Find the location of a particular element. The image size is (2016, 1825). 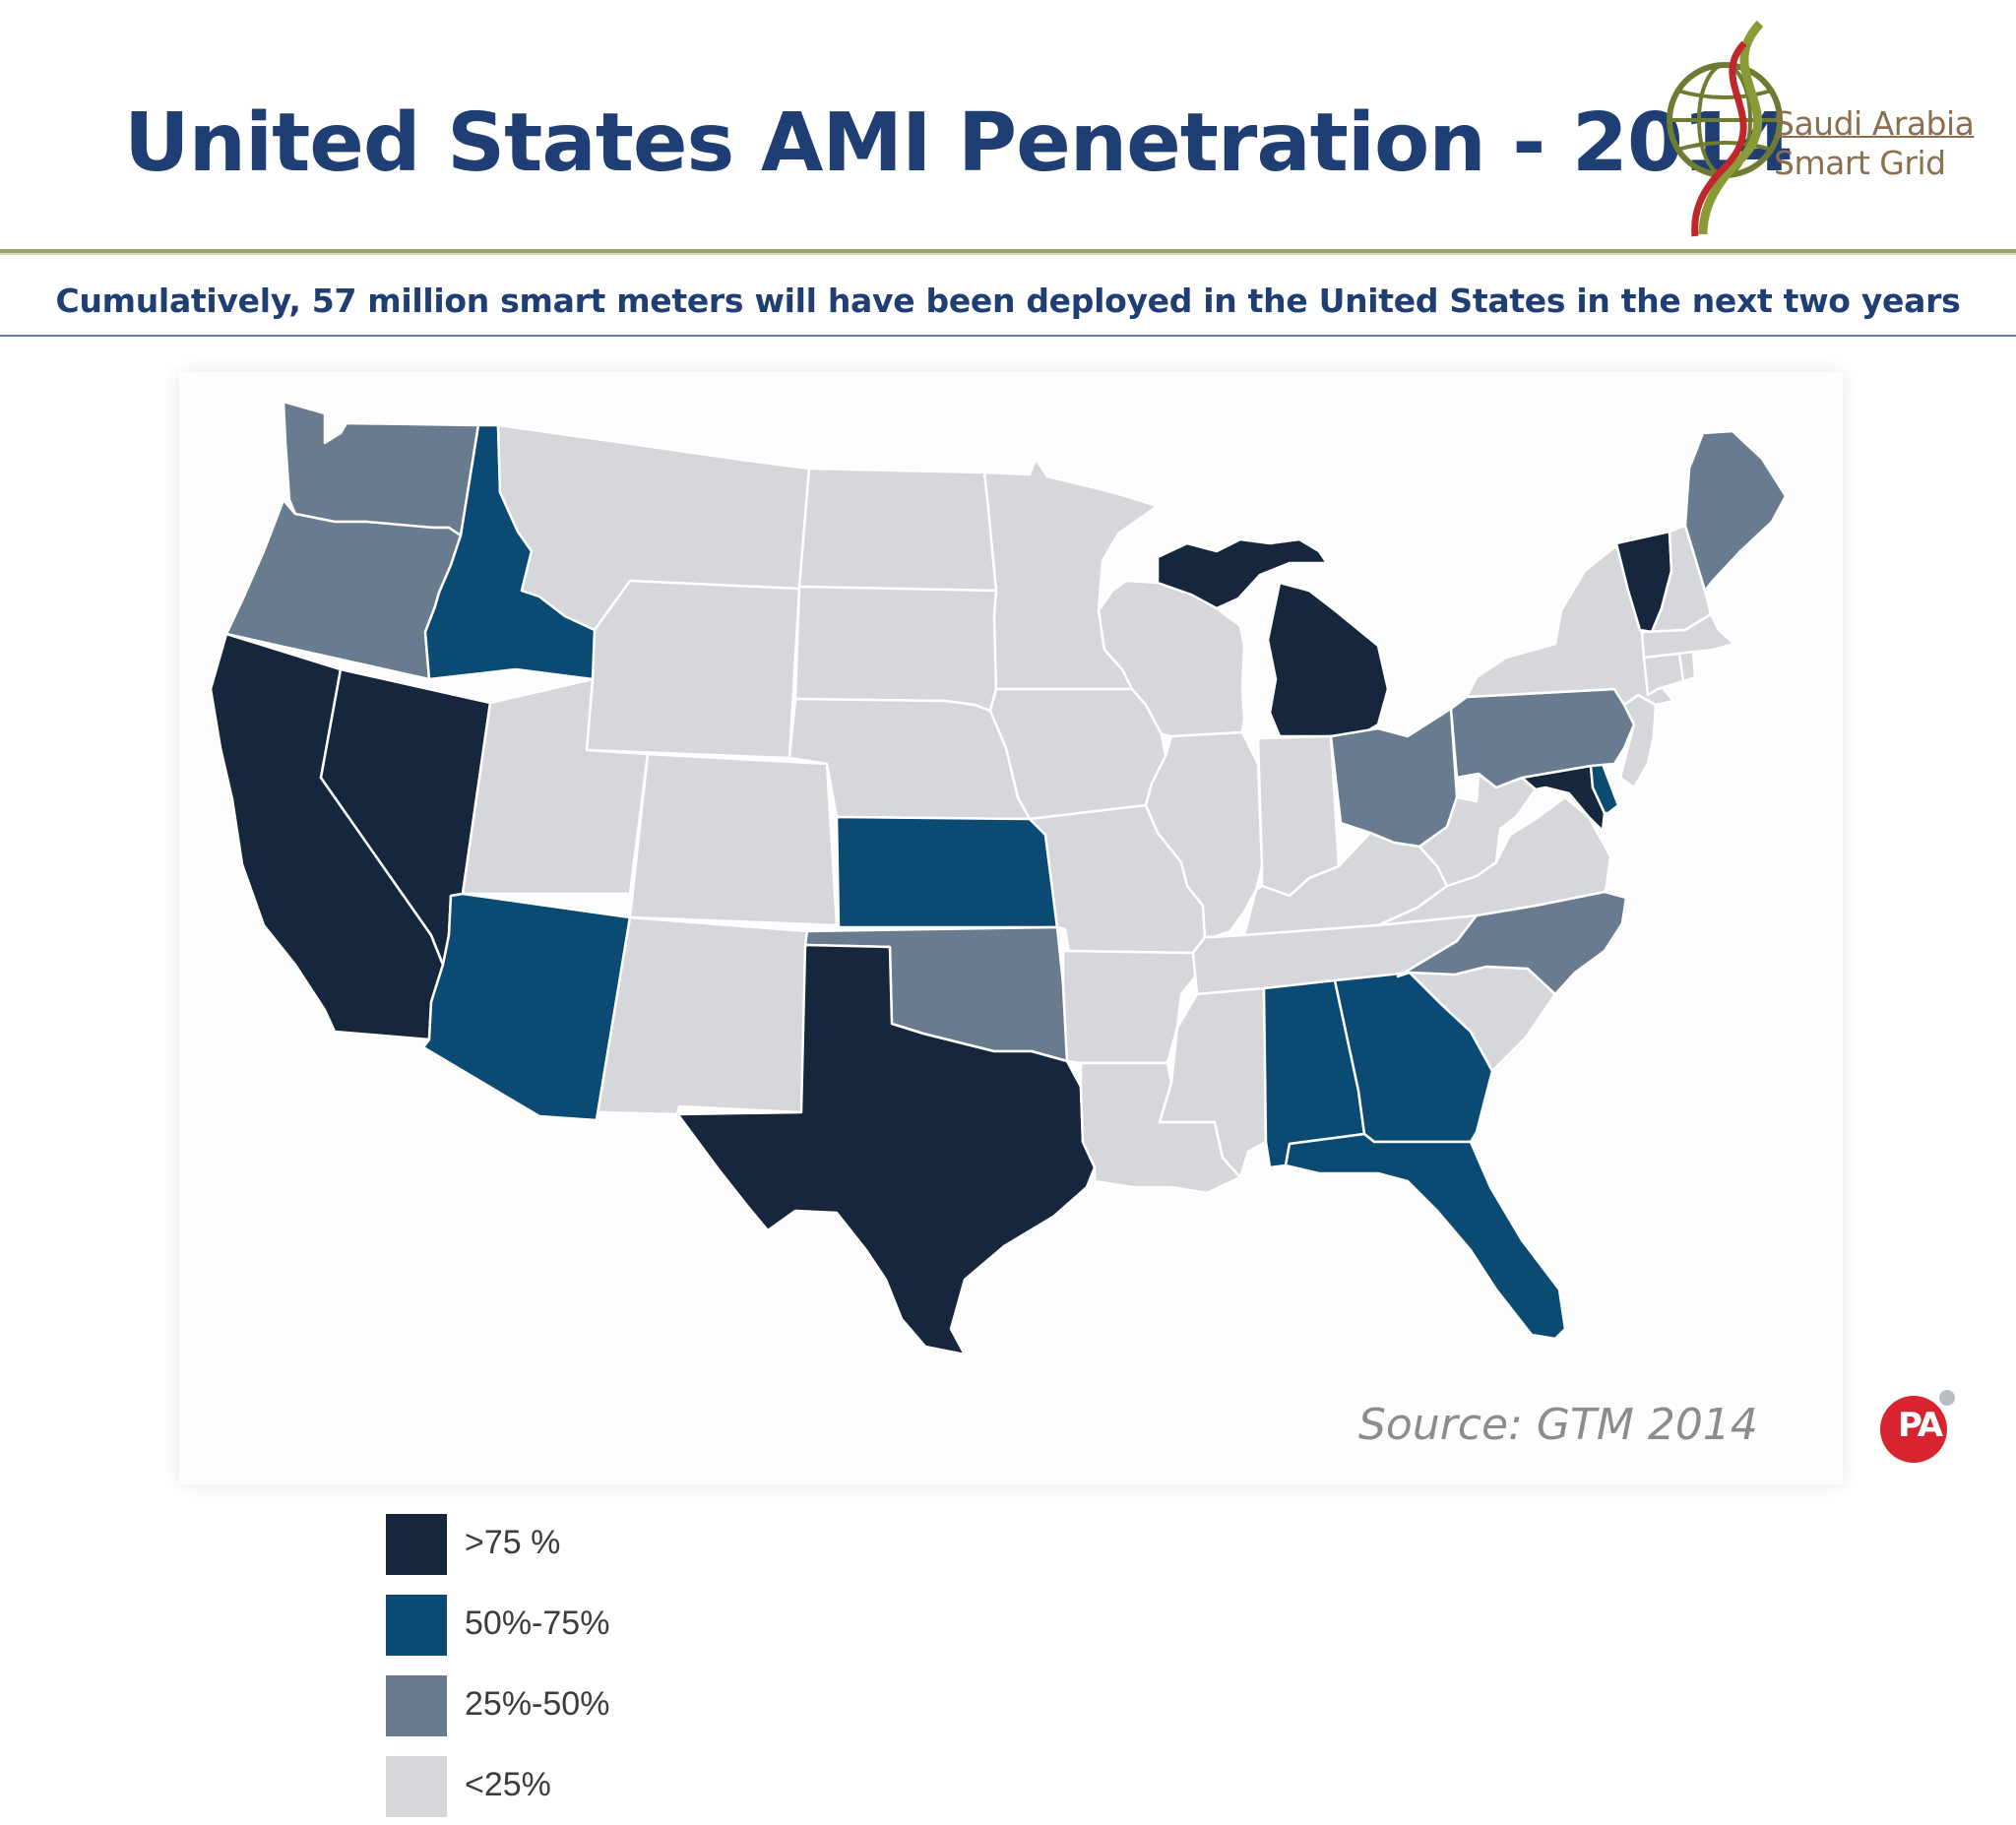

state-maine is located at coordinates (1735, 511).